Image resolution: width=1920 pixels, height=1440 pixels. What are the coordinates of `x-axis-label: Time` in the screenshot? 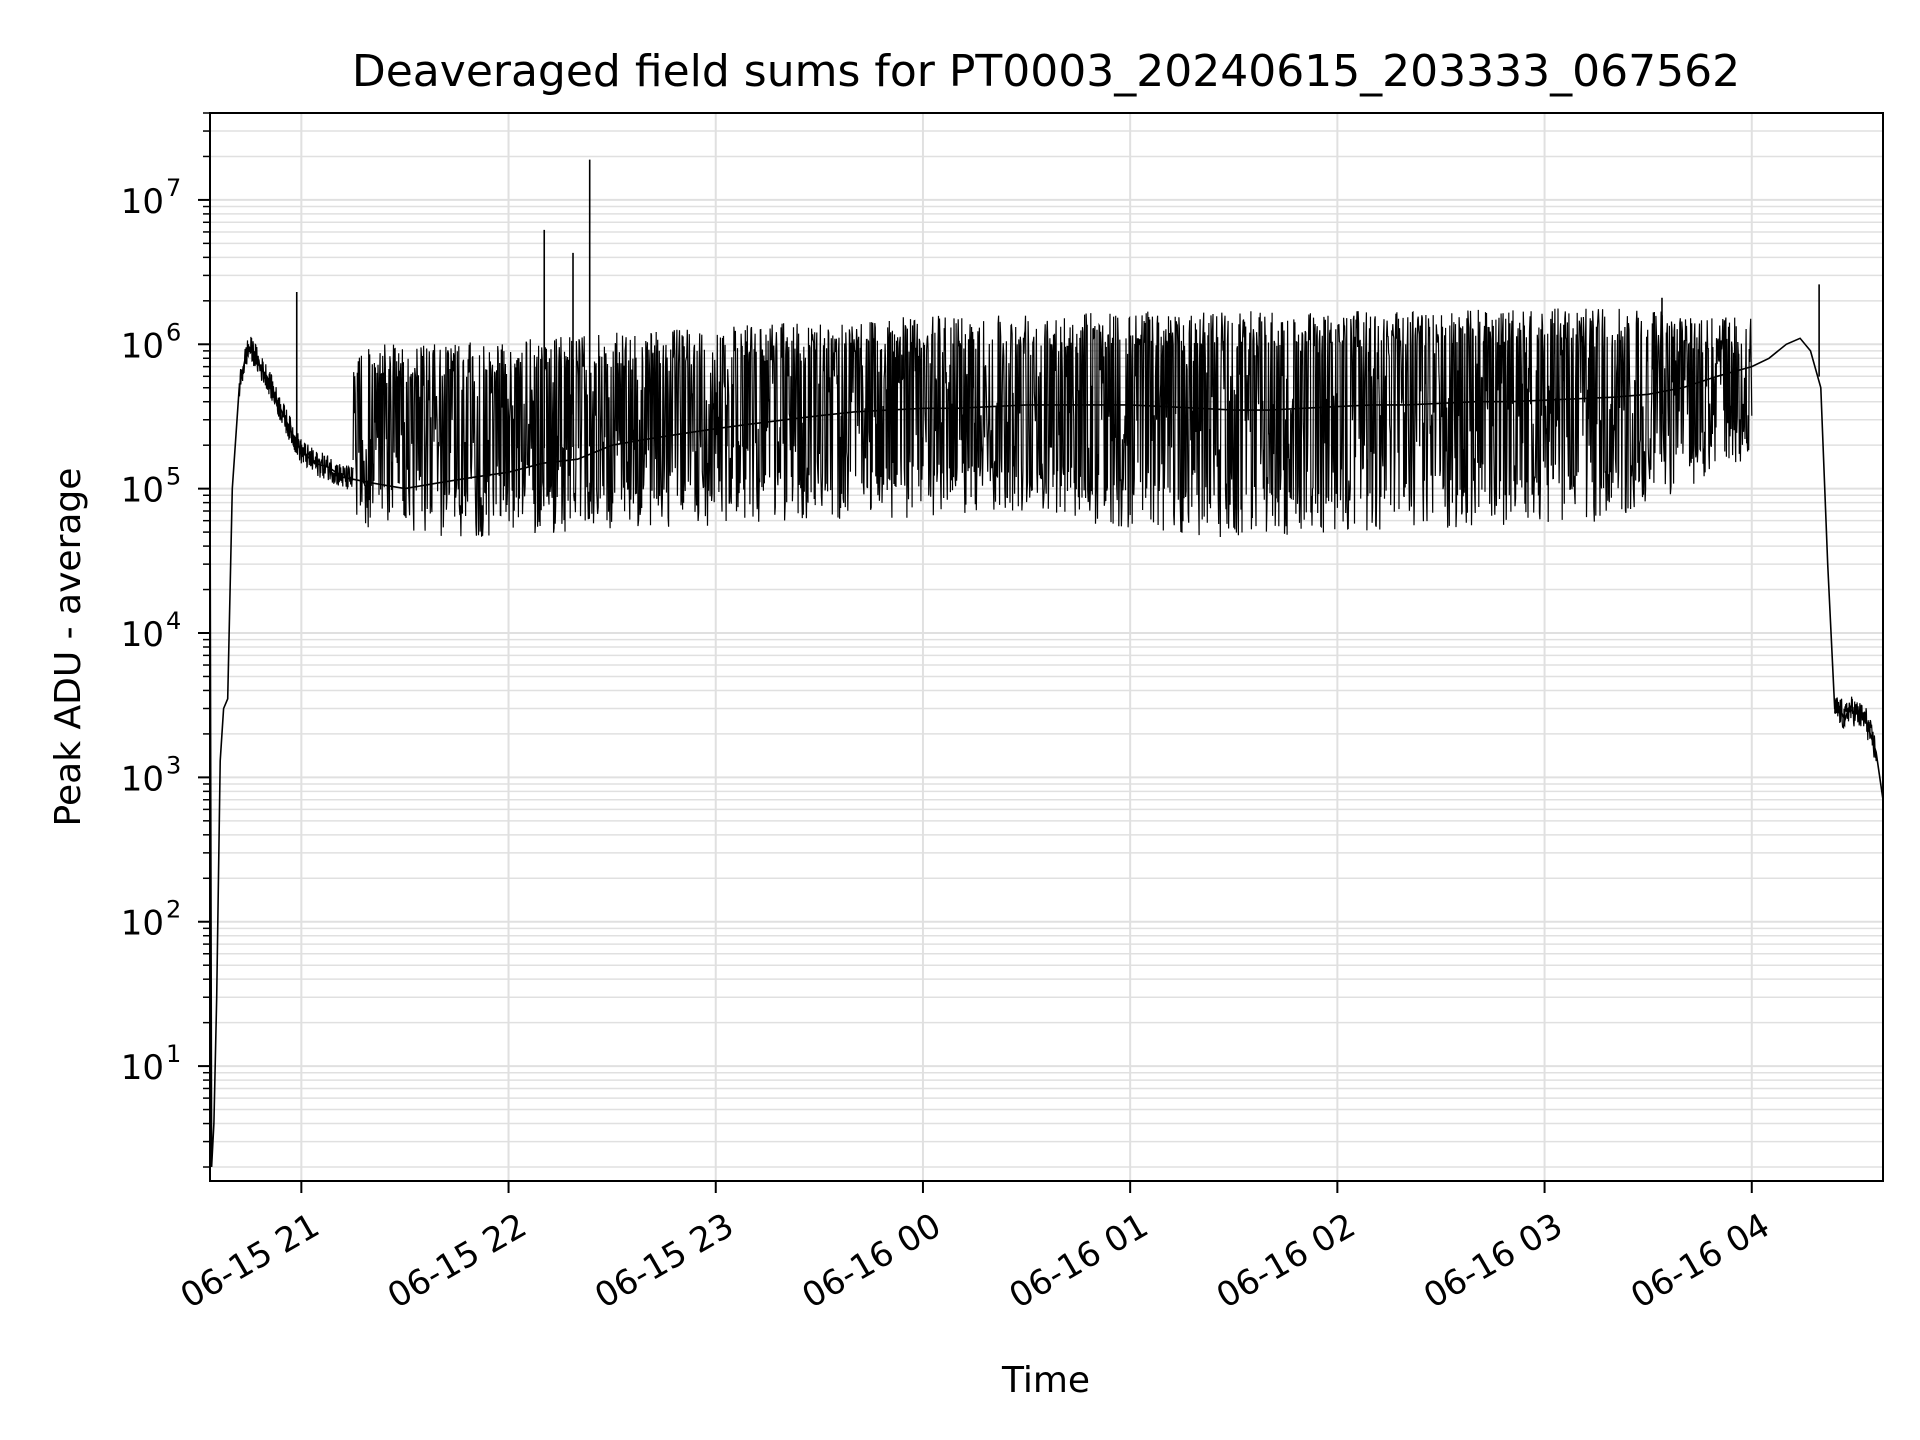 It's located at (1045, 1380).